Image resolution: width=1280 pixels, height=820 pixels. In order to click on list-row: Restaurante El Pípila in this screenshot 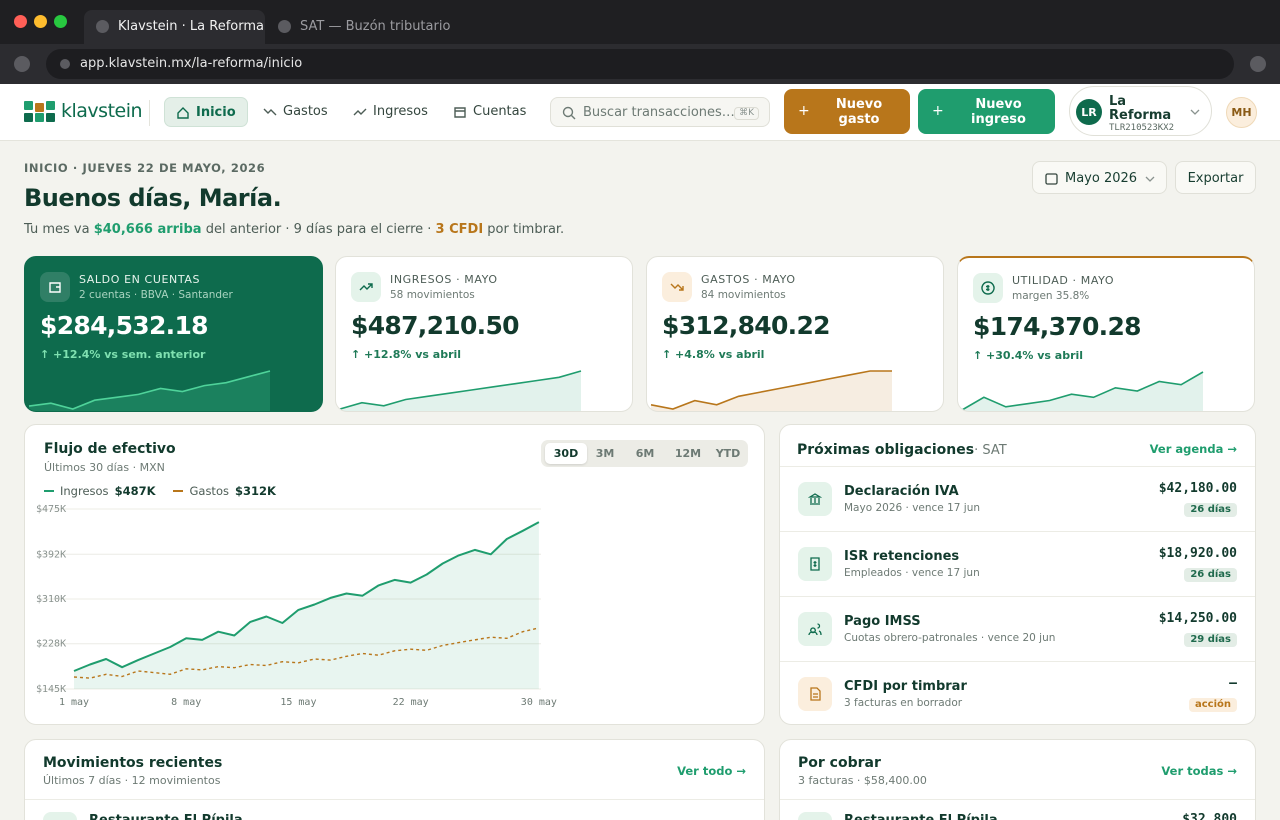, I will do `click(394, 809)`.